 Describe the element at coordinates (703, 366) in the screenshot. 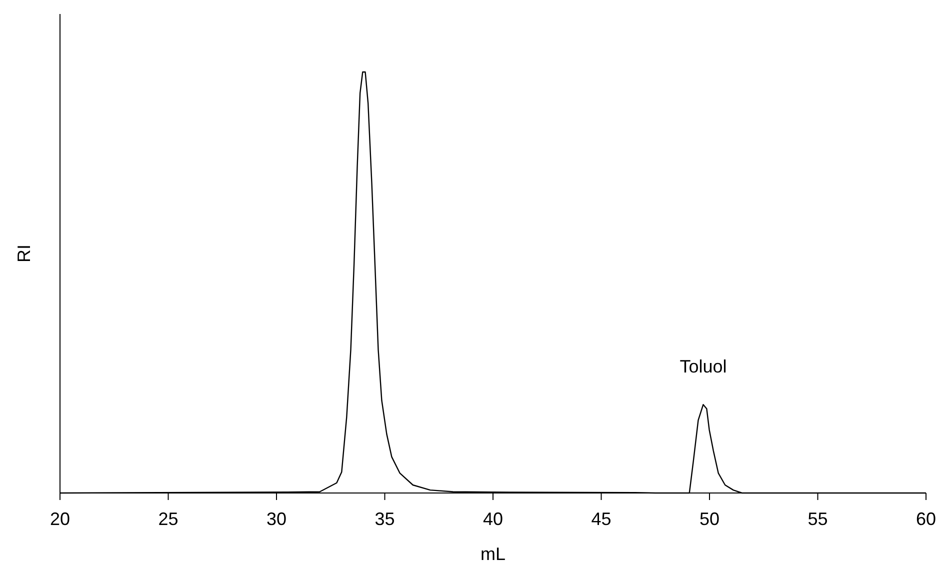

I see `annotation: Toluol` at that location.